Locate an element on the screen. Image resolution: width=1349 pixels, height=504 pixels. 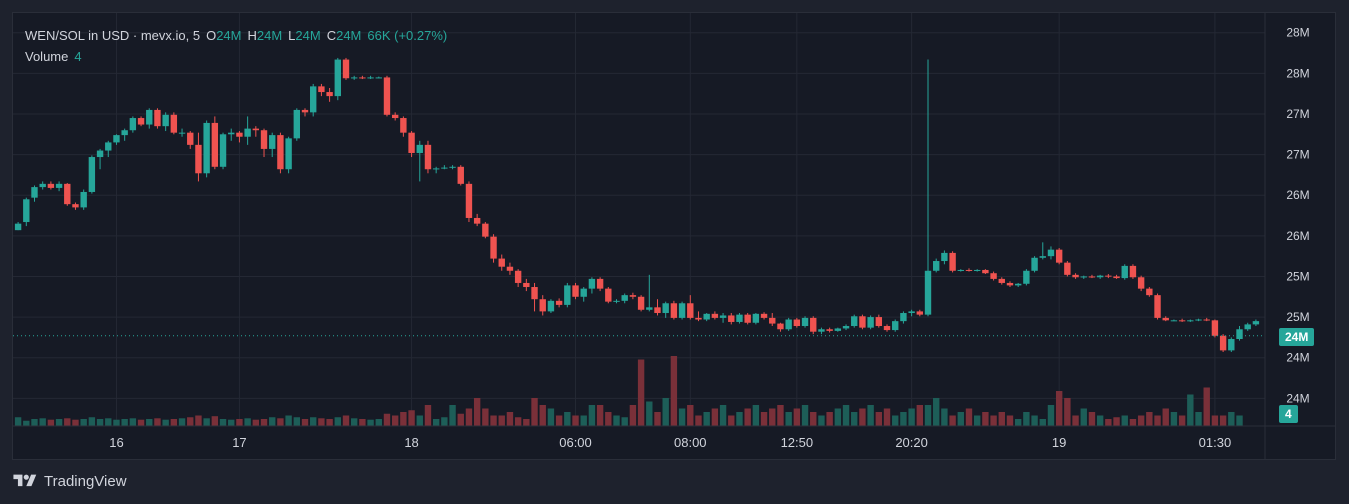
price-tick-label: 25M is located at coordinates (1297, 276).